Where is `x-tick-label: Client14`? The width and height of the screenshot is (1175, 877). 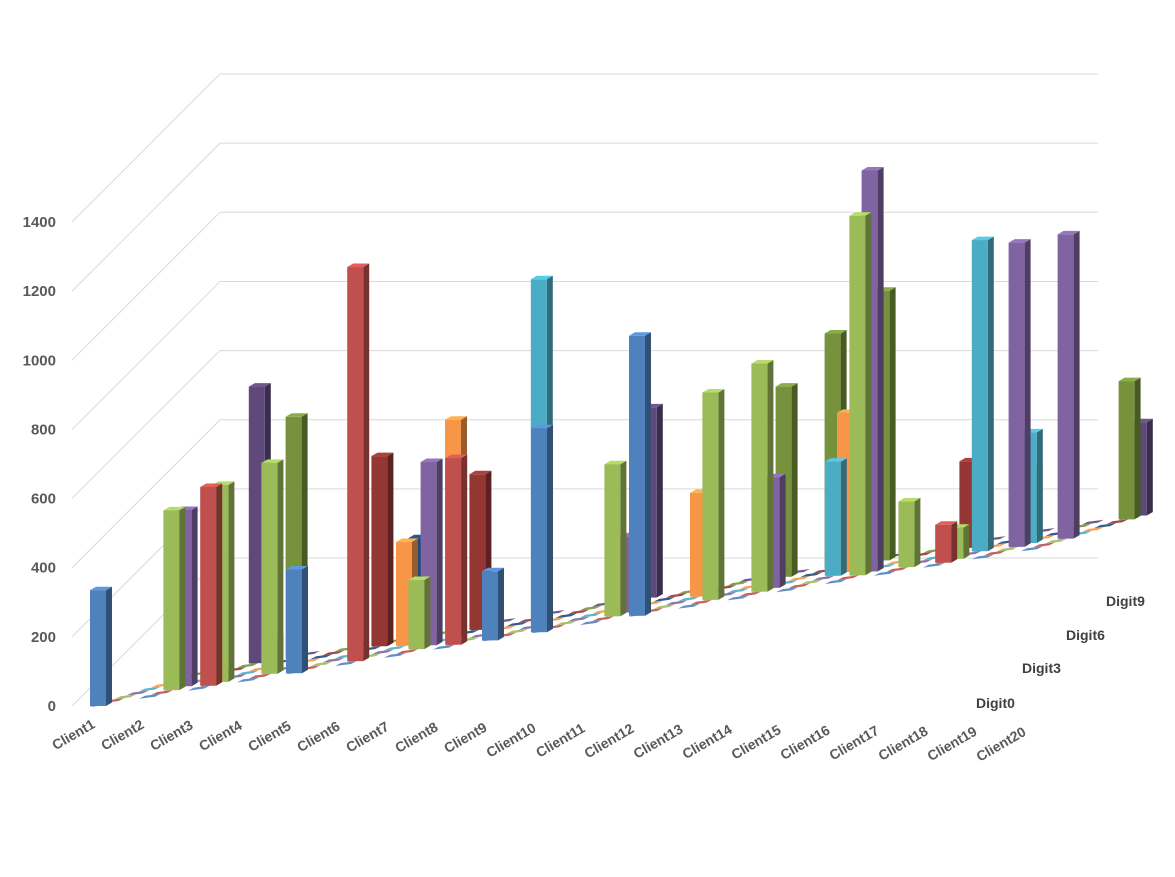
x-tick-label: Client14 is located at coordinates (706, 741).